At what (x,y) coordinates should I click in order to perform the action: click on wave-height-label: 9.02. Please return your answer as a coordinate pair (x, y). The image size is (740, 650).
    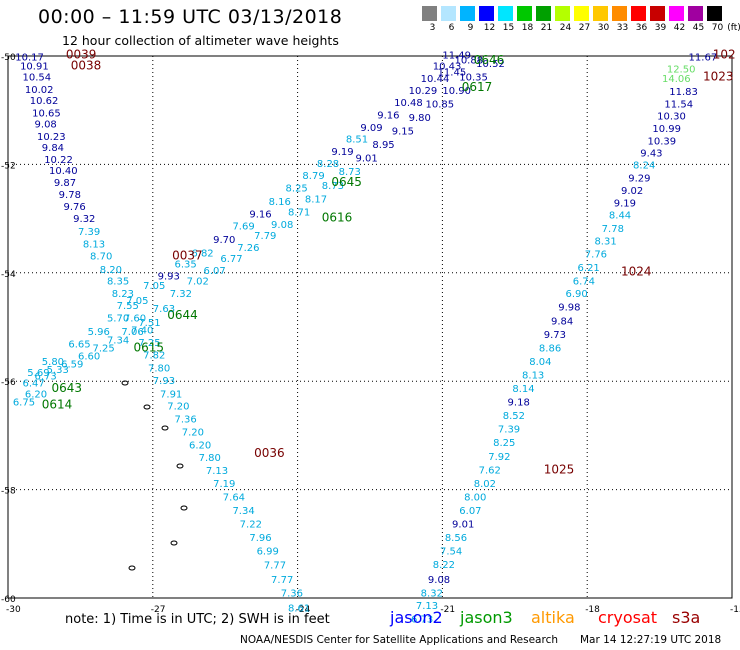
    Looking at the image, I should click on (632, 191).